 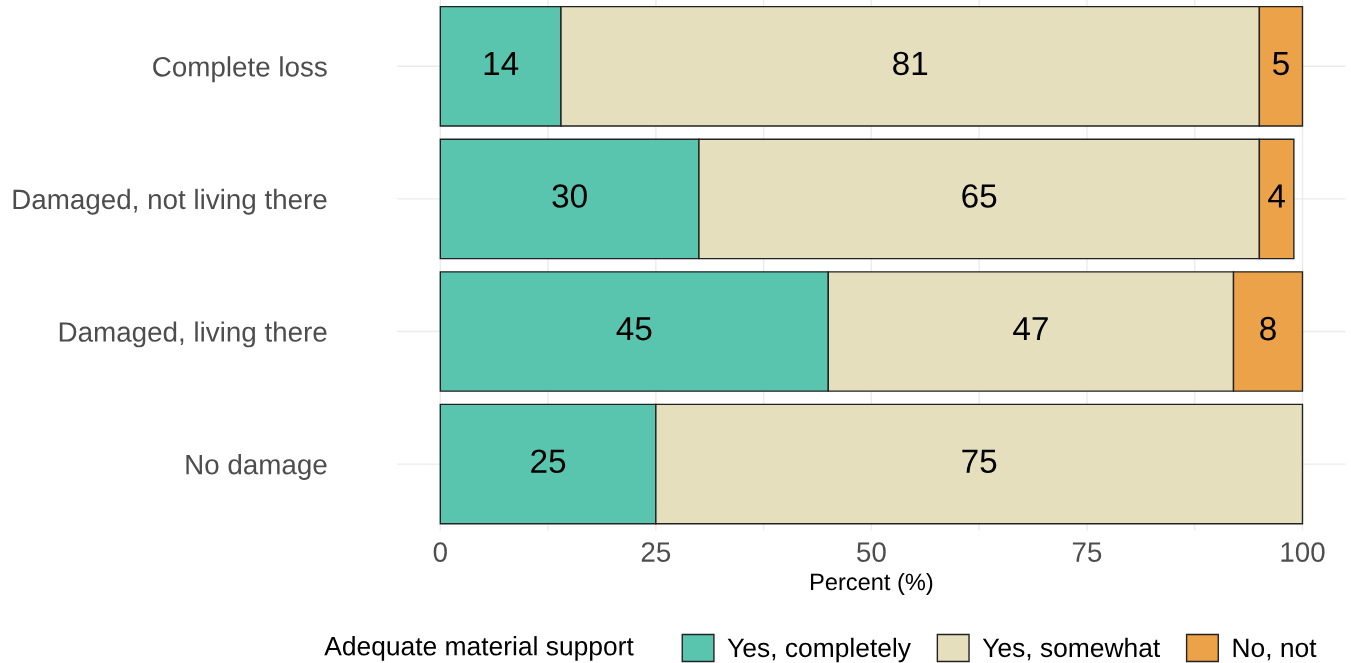 I want to click on y-tick-label: No damage, so click(x=256, y=467).